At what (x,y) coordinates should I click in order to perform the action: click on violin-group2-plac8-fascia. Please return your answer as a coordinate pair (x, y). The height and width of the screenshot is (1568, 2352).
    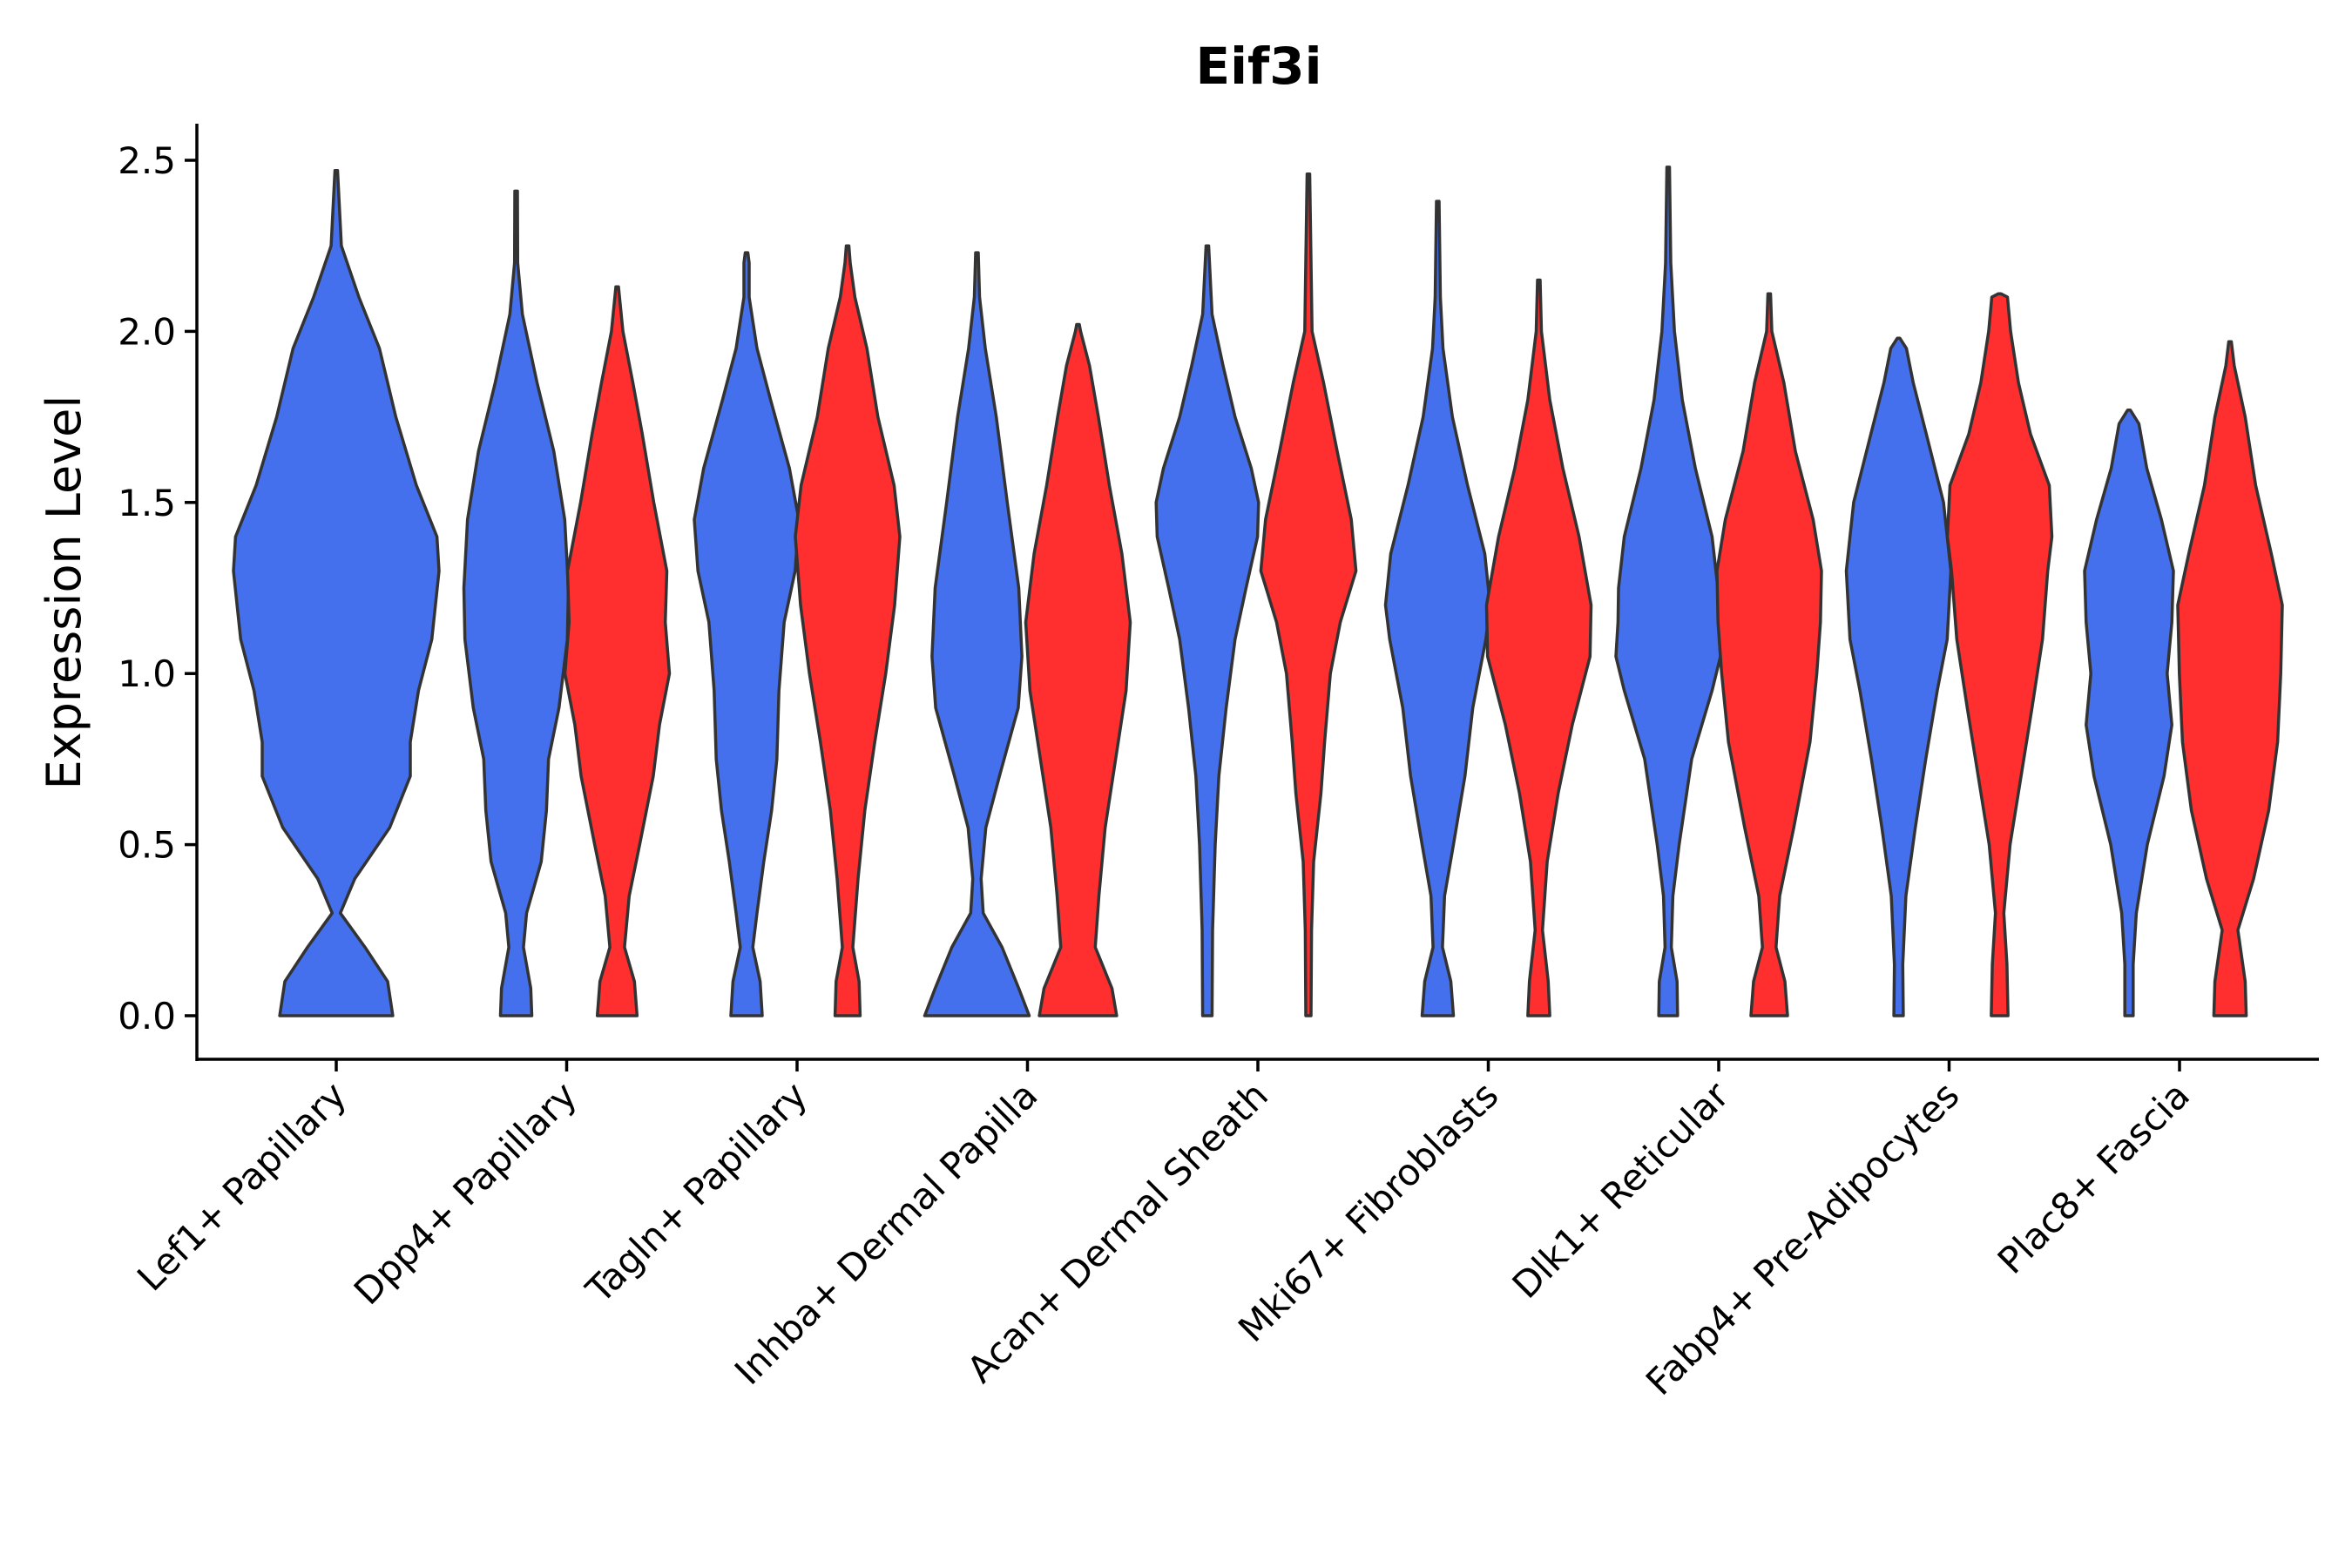
    Looking at the image, I should click on (2230, 678).